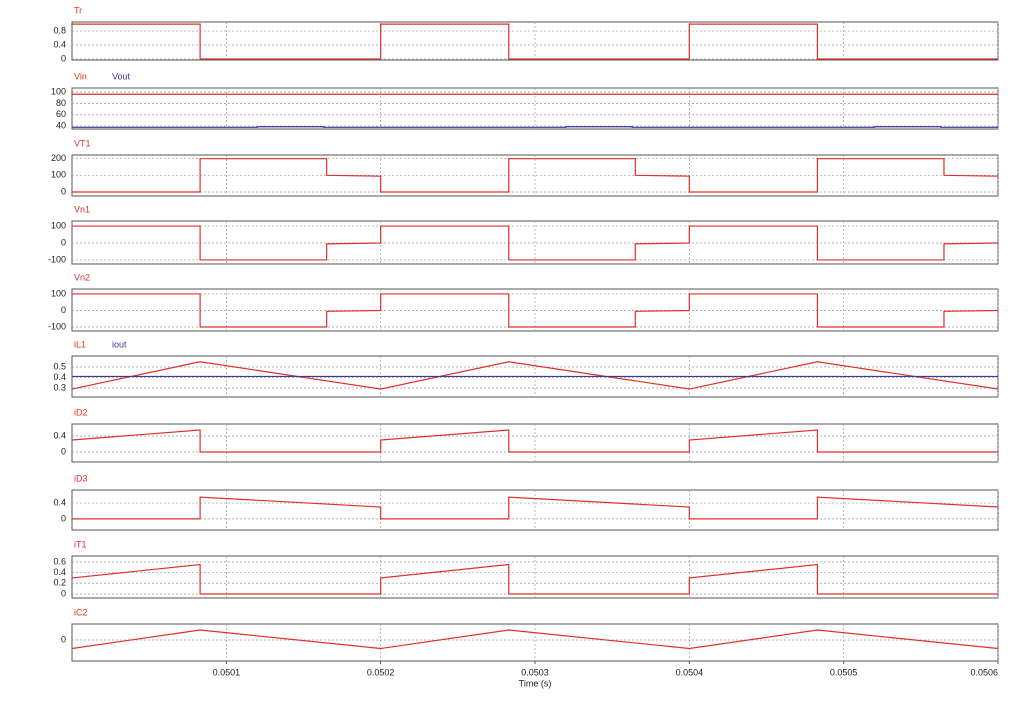 Image resolution: width=1024 pixels, height=703 pixels. What do you see at coordinates (80, 76) in the screenshot?
I see `legend-label: Vin` at bounding box center [80, 76].